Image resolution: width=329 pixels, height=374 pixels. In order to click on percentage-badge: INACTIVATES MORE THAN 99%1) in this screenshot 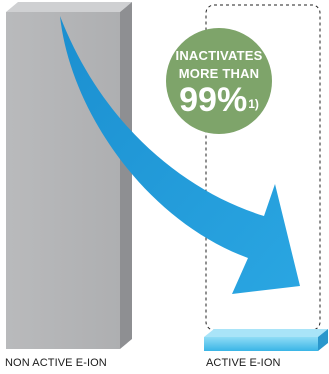, I will do `click(219, 81)`.